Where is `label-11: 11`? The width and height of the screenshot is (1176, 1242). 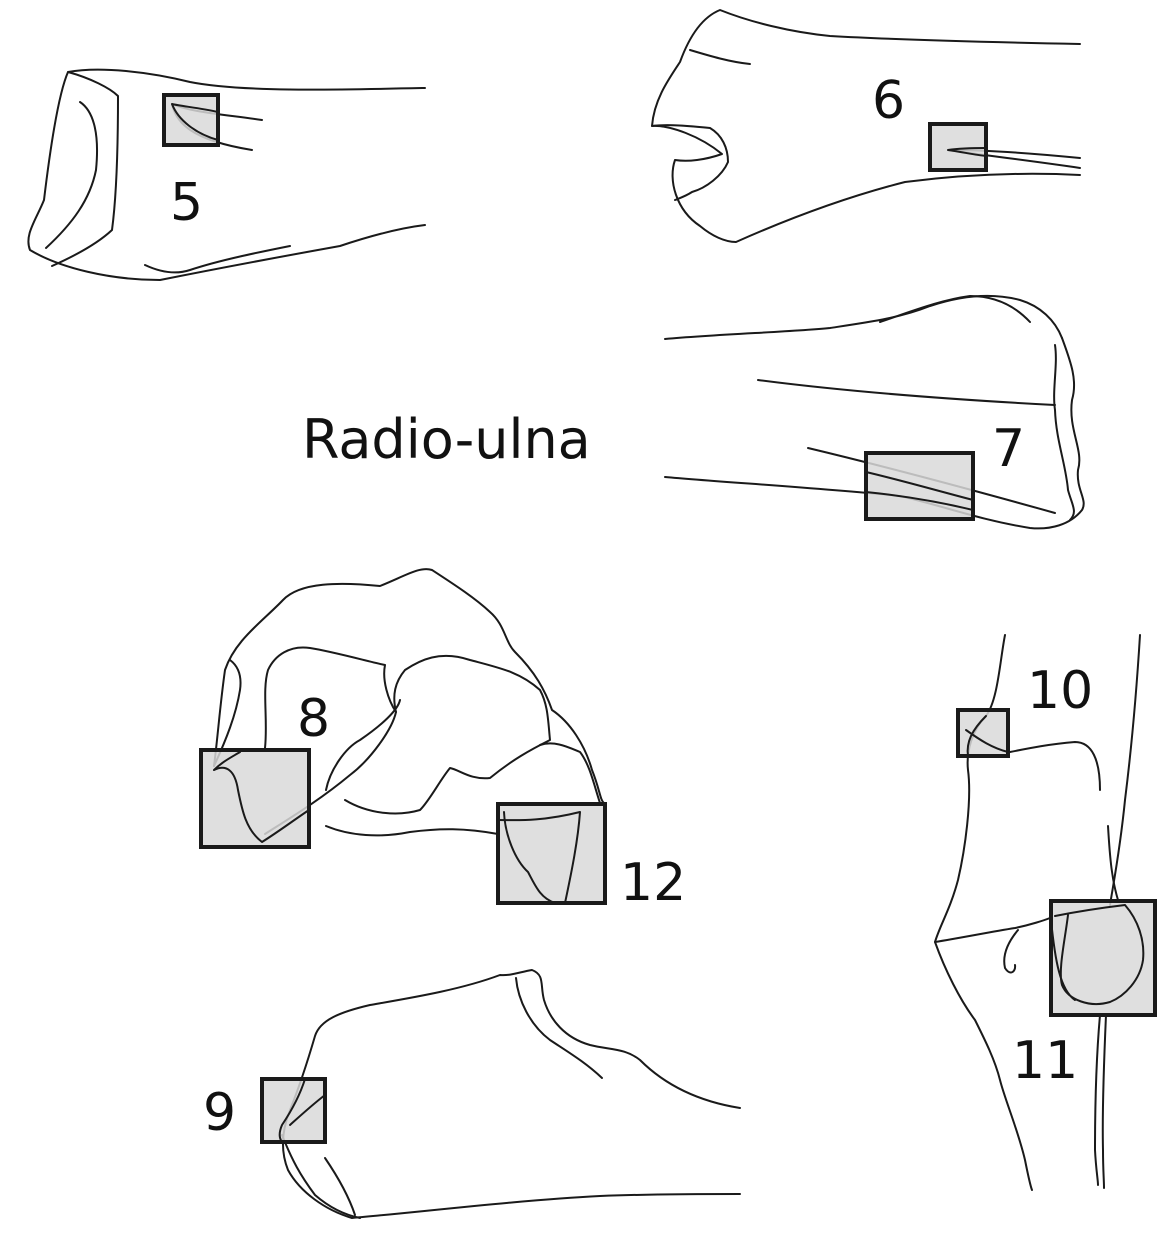
label-11: 11 is located at coordinates (1045, 1061).